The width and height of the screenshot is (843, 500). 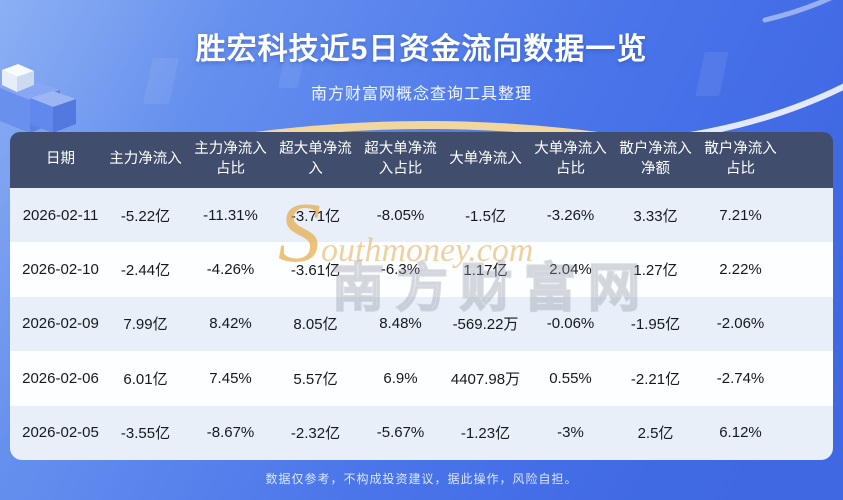 What do you see at coordinates (230, 378) in the screenshot?
I see `table-cell: 7.45%` at bounding box center [230, 378].